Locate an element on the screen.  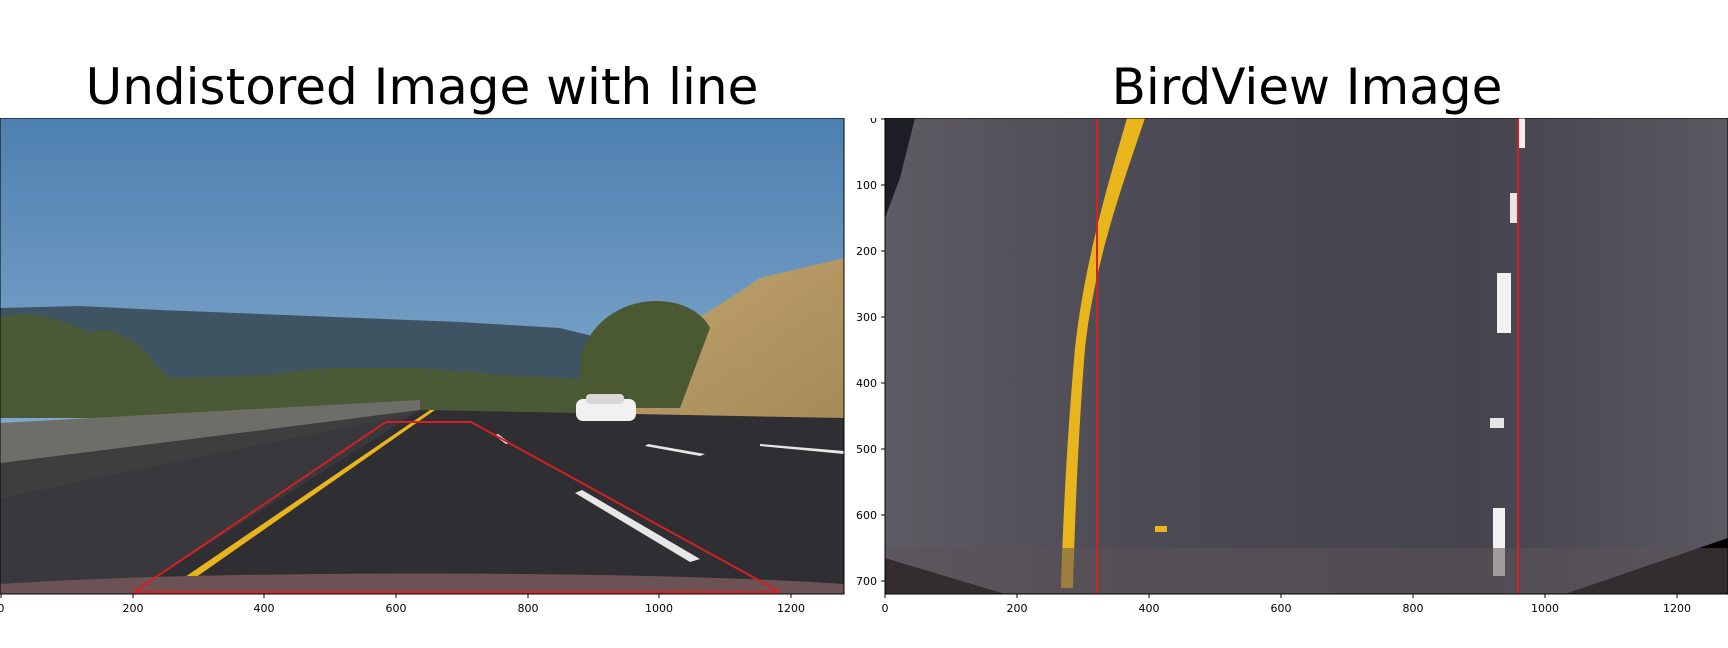
left-x-tick: 400 is located at coordinates (264, 608).